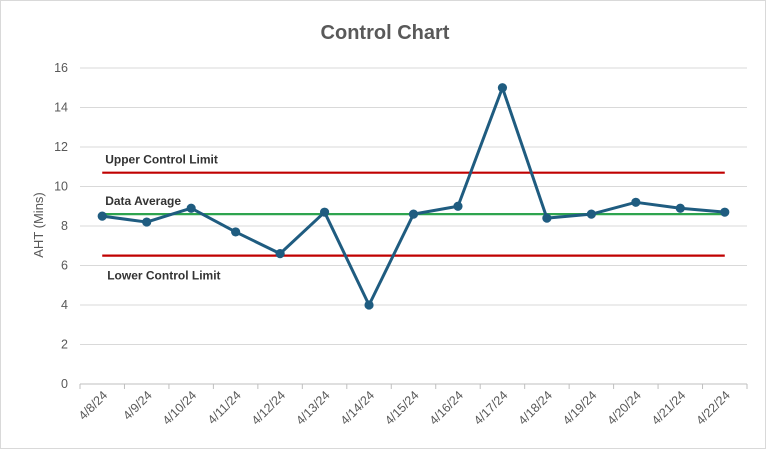 The width and height of the screenshot is (768, 451). I want to click on x-tick-label: 4/9/24, so click(137, 405).